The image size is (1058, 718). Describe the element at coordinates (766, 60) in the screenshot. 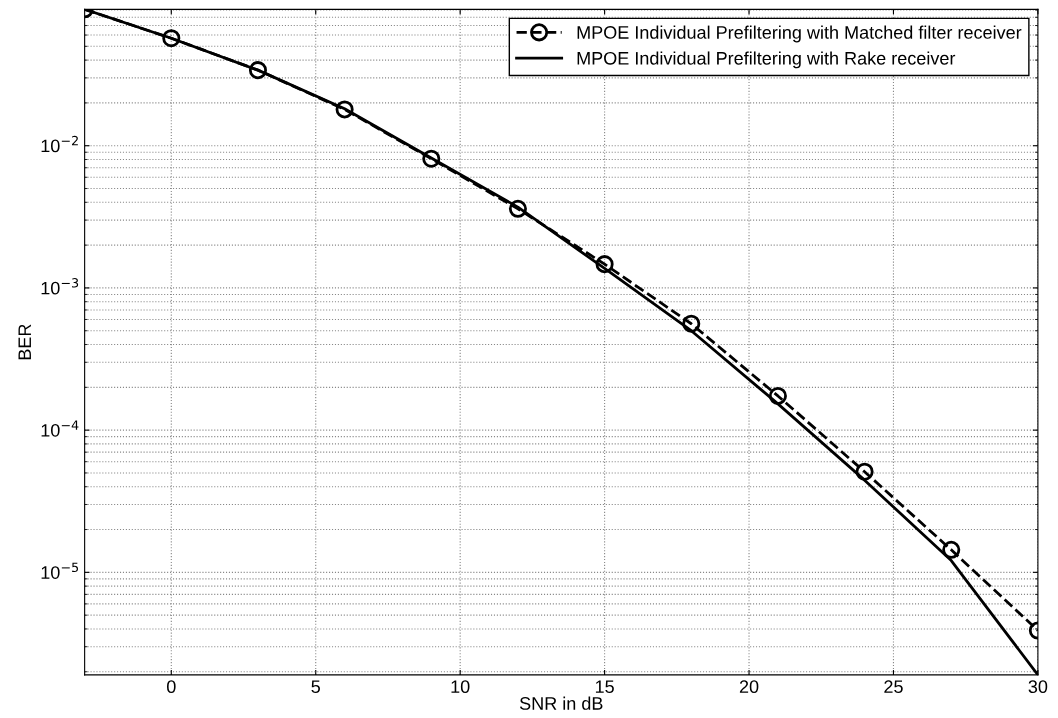

I see `legend-label: MPOE Individual Prefiltering with Rake receiver` at that location.